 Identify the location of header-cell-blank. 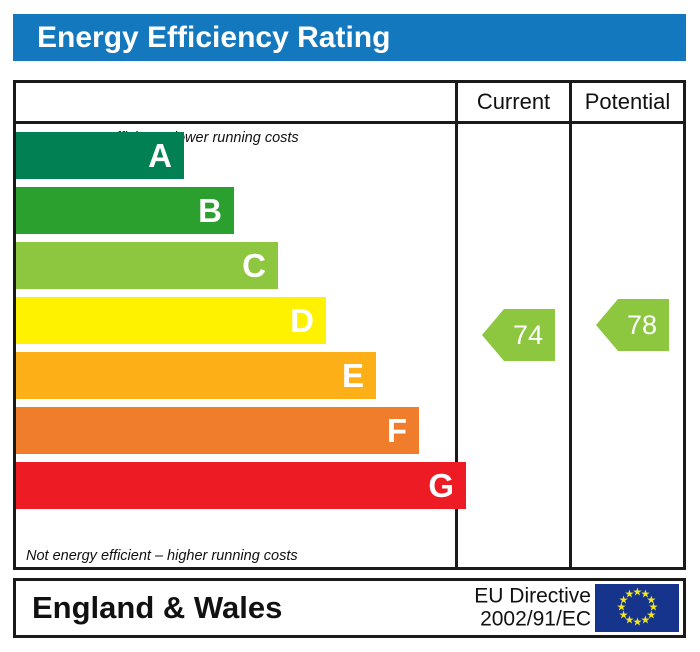
(235, 102).